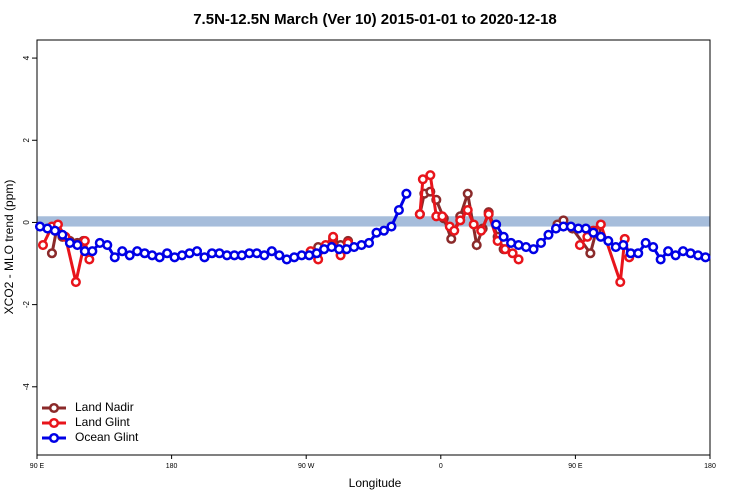  Describe the element at coordinates (26, 387) in the screenshot. I see `y-tick-label: -4` at that location.